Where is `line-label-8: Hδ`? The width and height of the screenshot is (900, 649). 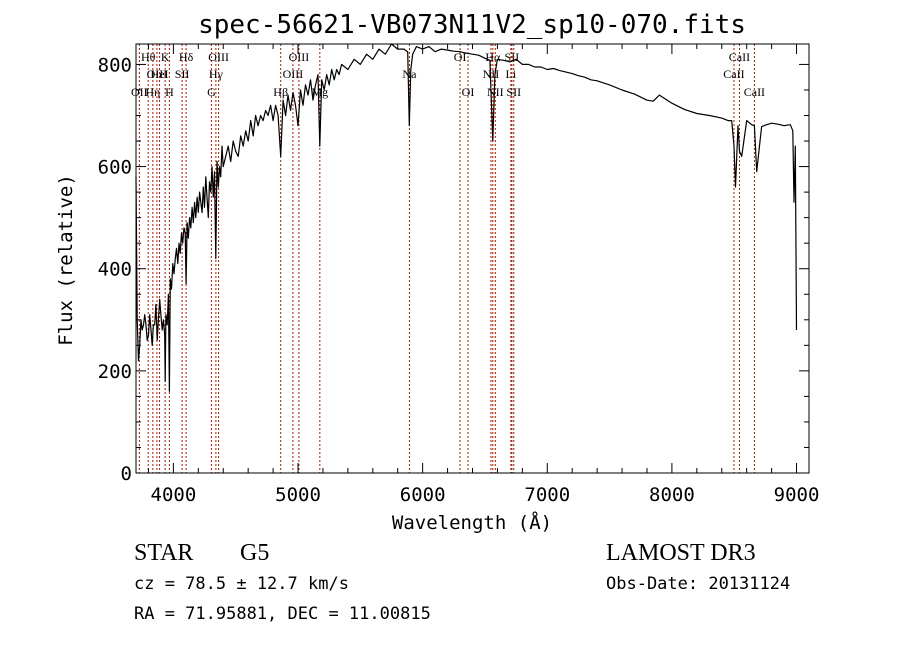 line-label-8: Hδ is located at coordinates (186, 57).